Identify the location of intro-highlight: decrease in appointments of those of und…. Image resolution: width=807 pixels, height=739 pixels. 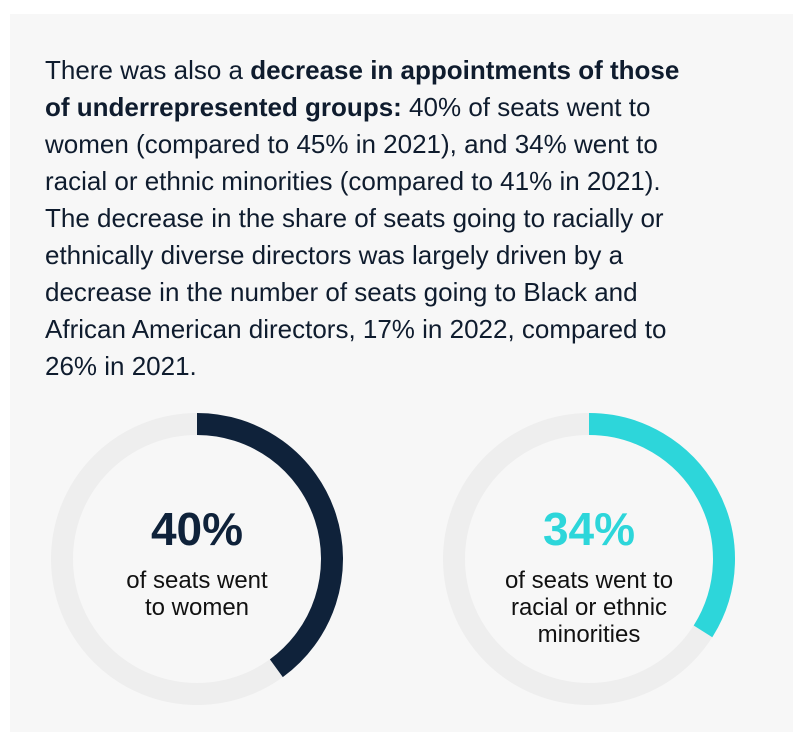
(362, 88).